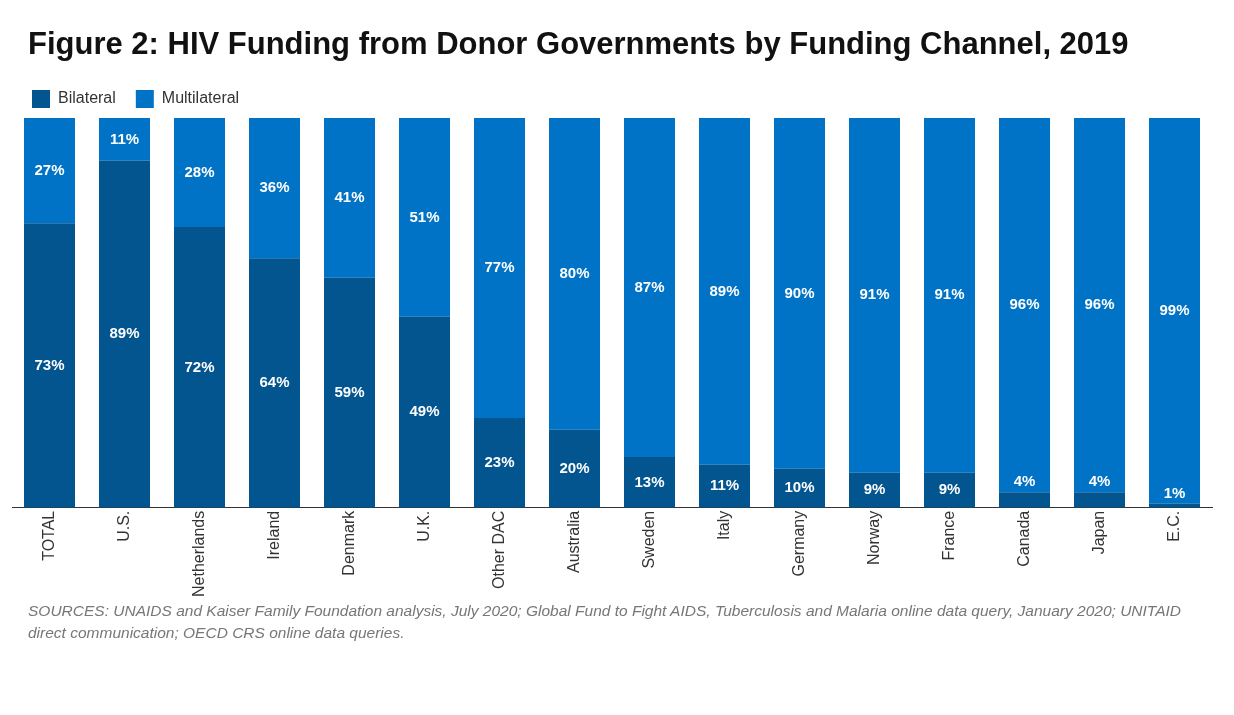  Describe the element at coordinates (200, 98) in the screenshot. I see `legend-label: Multilateral` at that location.